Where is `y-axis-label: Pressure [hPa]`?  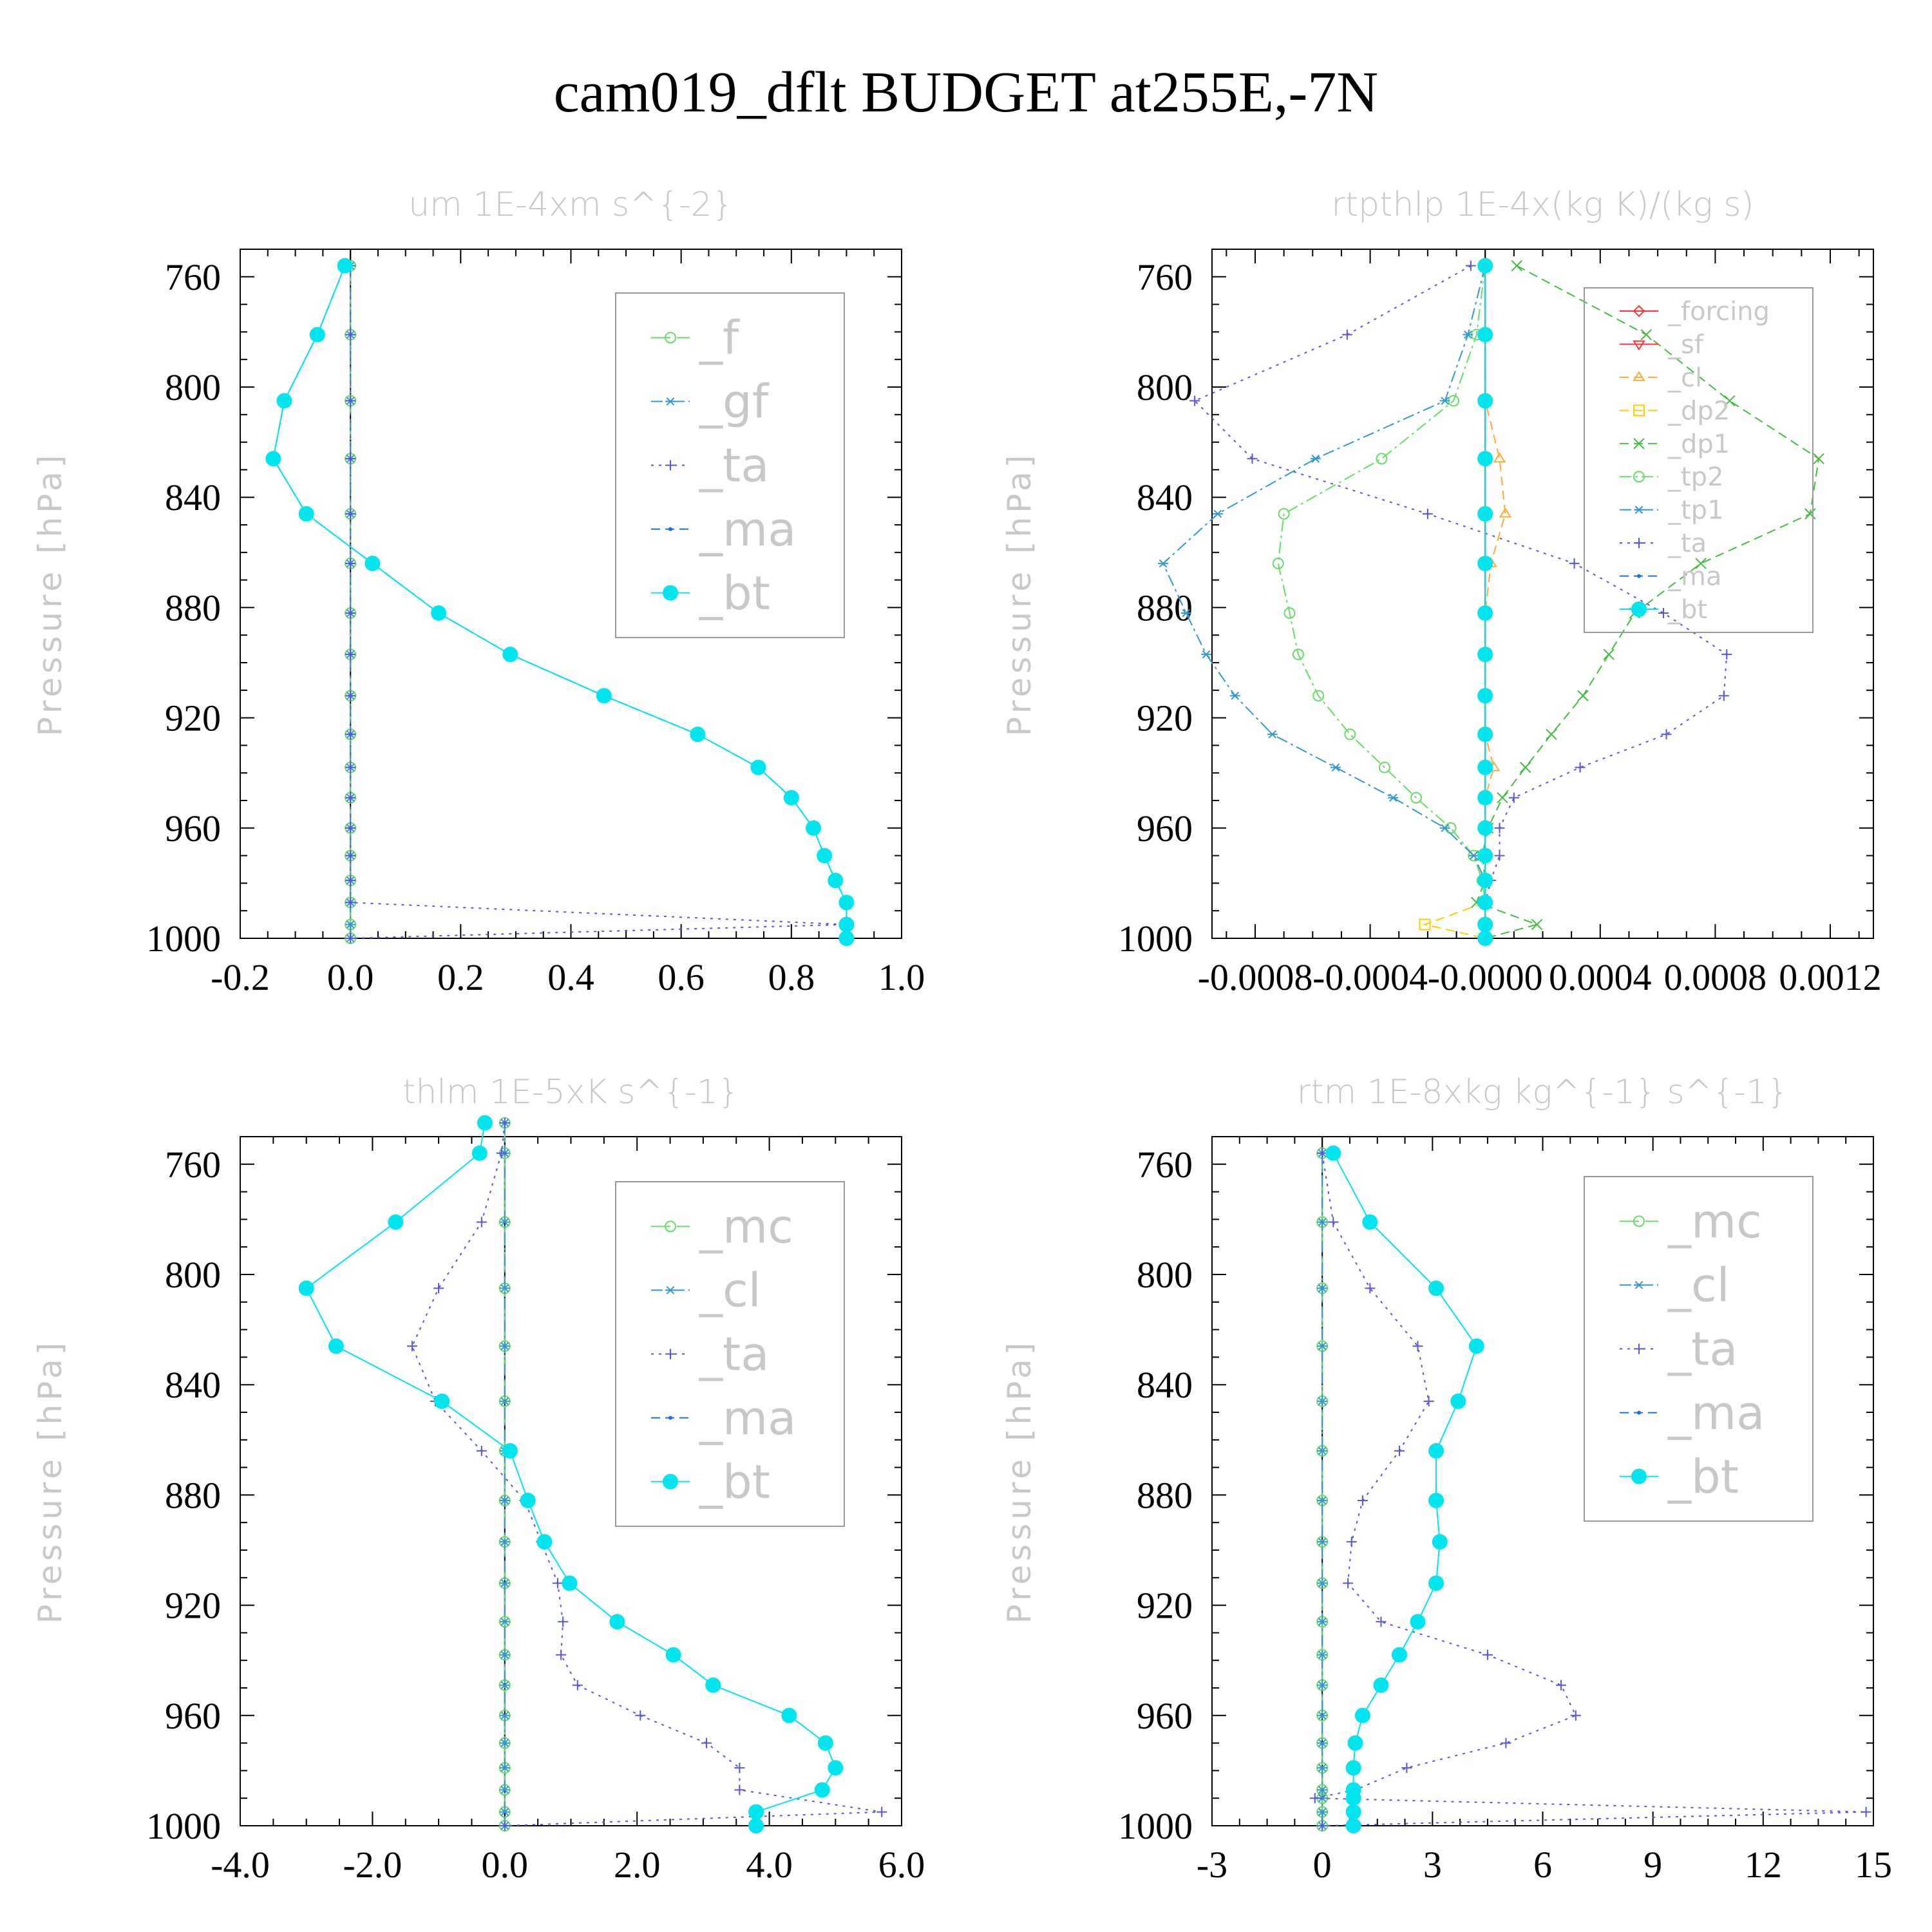 y-axis-label: Pressure [hPa] is located at coordinates (50, 1481).